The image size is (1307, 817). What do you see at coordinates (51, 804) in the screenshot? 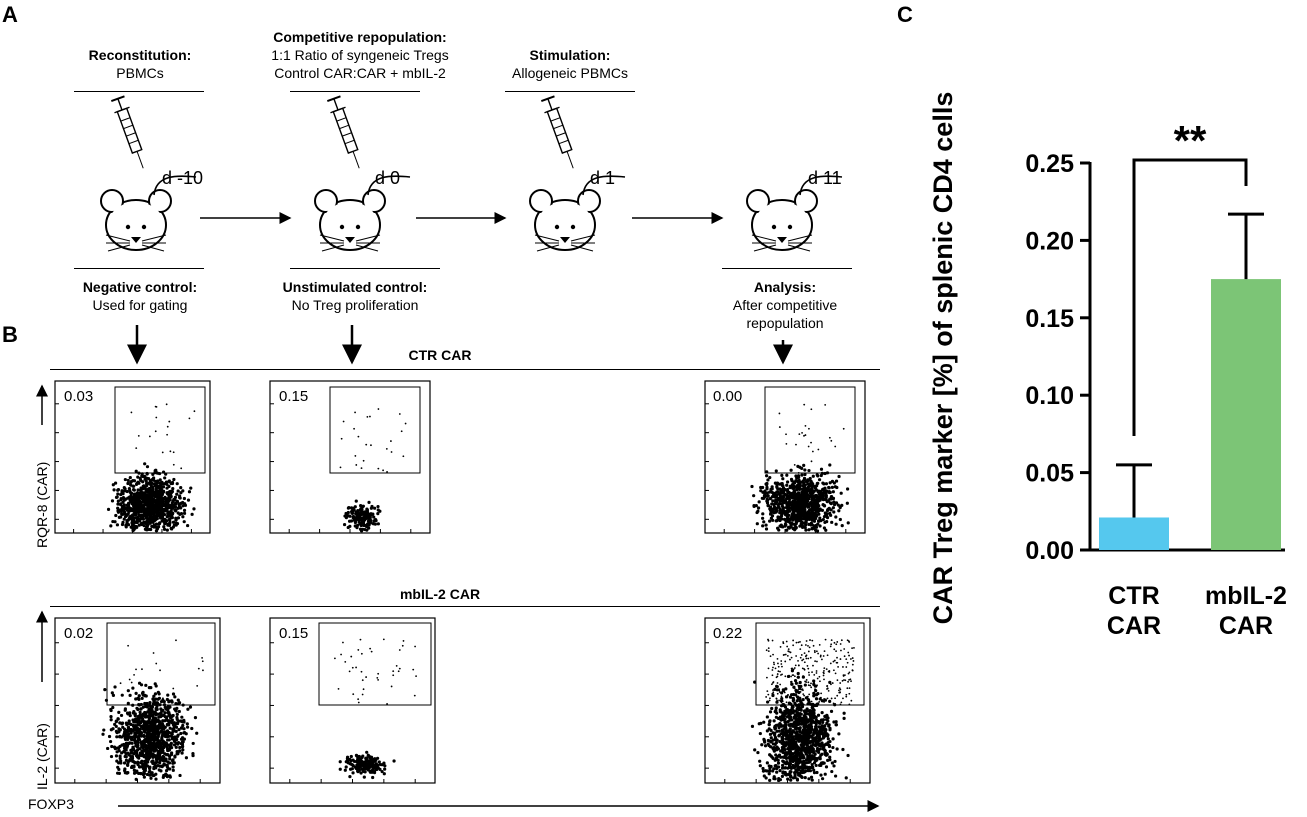
I see `flow-xlabel: FOXP3` at bounding box center [51, 804].